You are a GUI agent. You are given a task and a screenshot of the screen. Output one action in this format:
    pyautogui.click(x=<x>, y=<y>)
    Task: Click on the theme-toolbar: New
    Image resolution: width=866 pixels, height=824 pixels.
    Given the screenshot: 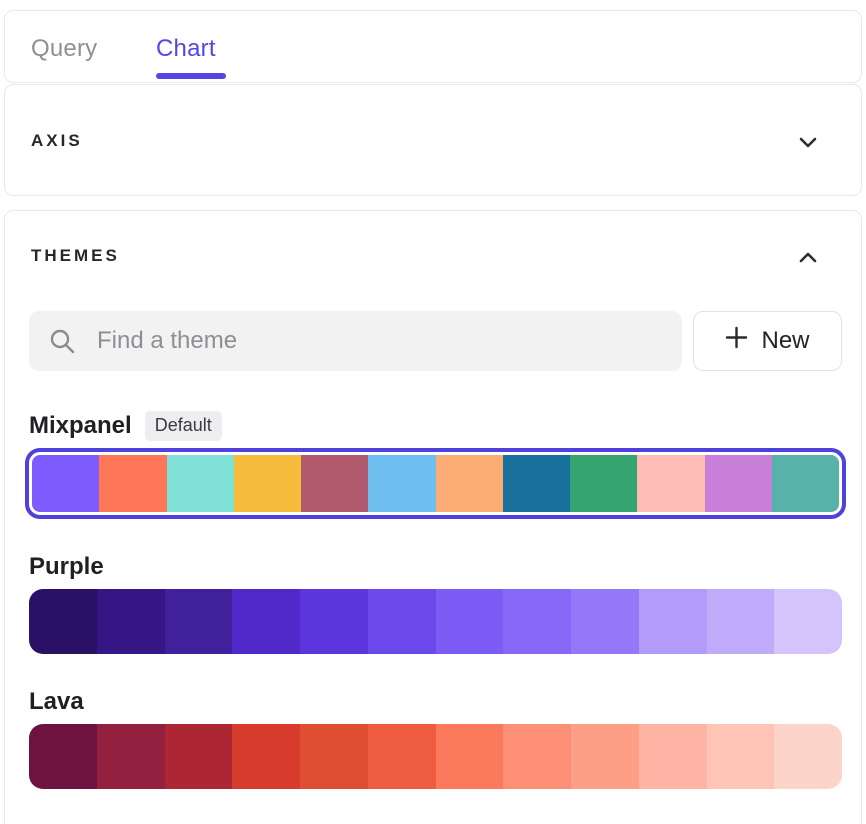 What is the action you would take?
    pyautogui.click(x=435, y=341)
    